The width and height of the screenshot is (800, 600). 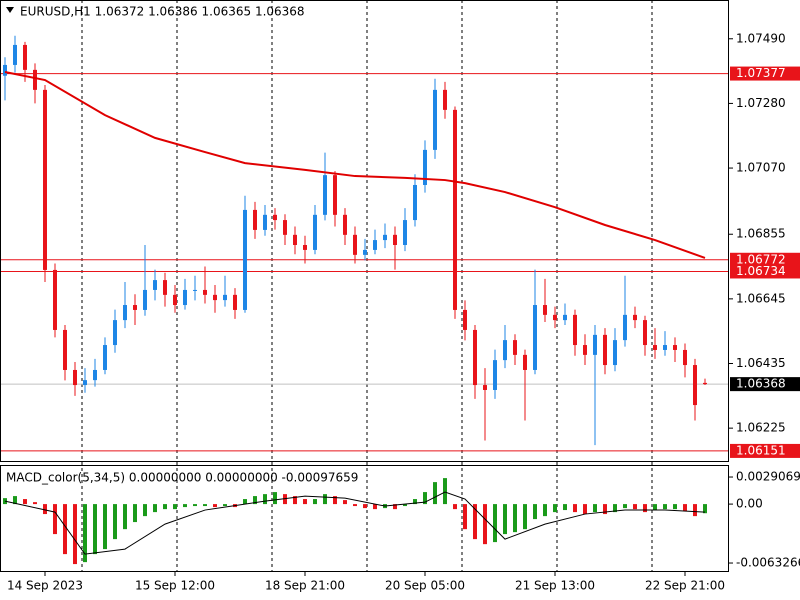 I want to click on y-tick-label: -0.0063266, so click(x=768, y=563).